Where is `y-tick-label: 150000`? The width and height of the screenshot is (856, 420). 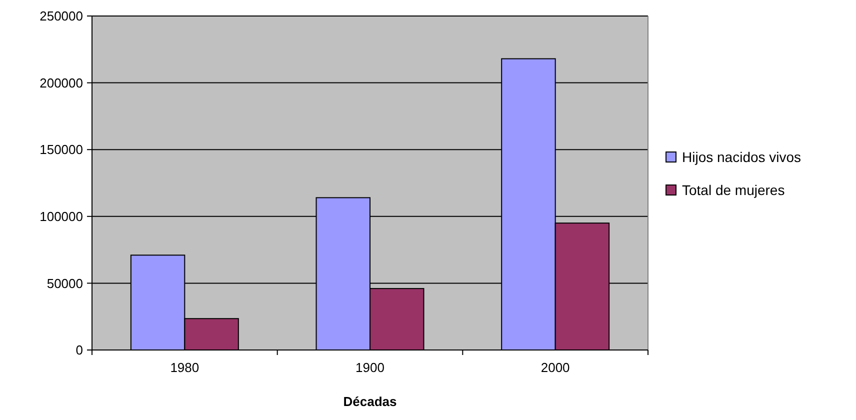 y-tick-label: 150000 is located at coordinates (61, 150).